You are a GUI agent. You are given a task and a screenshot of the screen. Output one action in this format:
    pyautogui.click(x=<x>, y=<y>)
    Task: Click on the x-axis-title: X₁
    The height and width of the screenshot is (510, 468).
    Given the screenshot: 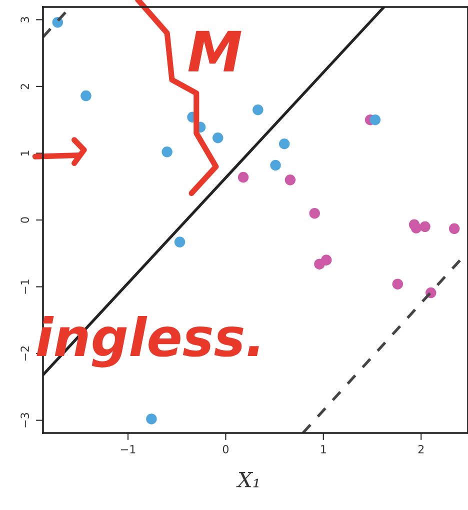 What is the action you would take?
    pyautogui.click(x=247, y=480)
    